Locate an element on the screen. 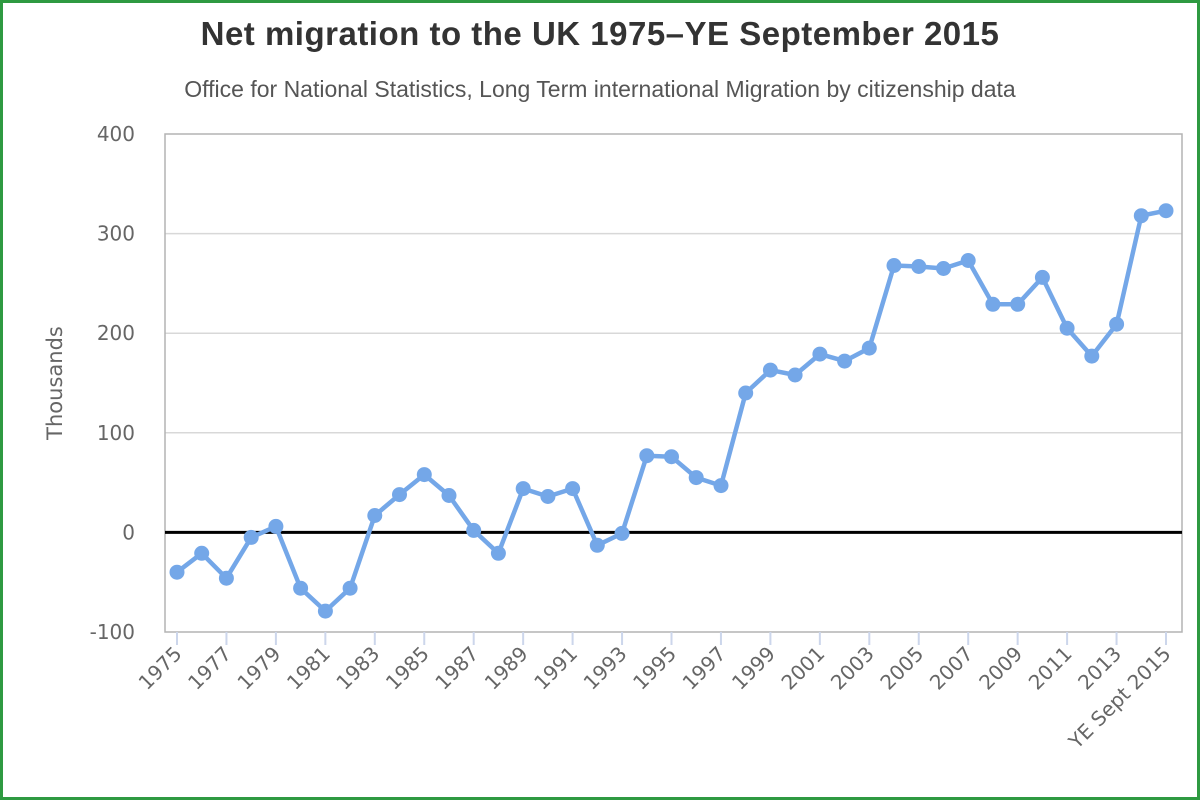 The image size is (1200, 800). x-tick-label: 2003 is located at coordinates (852, 668).